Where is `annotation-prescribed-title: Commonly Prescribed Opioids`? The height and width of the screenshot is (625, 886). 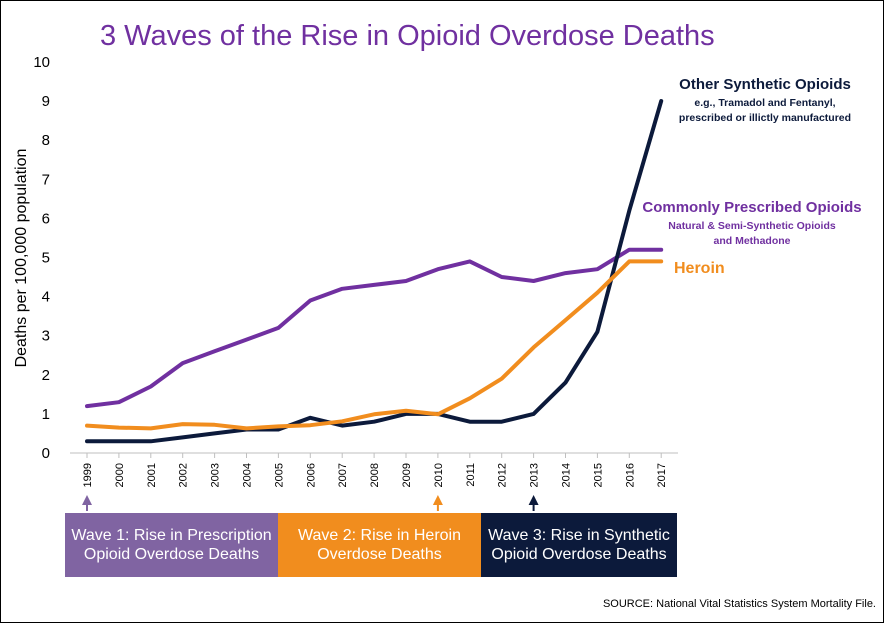 annotation-prescribed-title: Commonly Prescribed Opioids is located at coordinates (752, 207).